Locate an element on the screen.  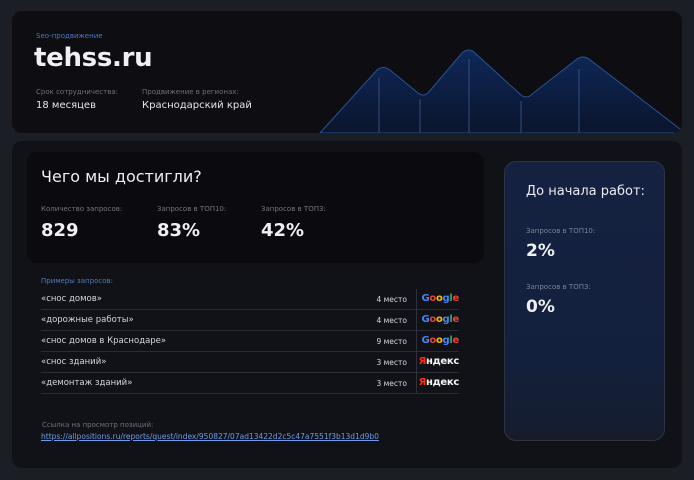
table-row: «дорожные работы» 4 место Google is located at coordinates (250, 320).